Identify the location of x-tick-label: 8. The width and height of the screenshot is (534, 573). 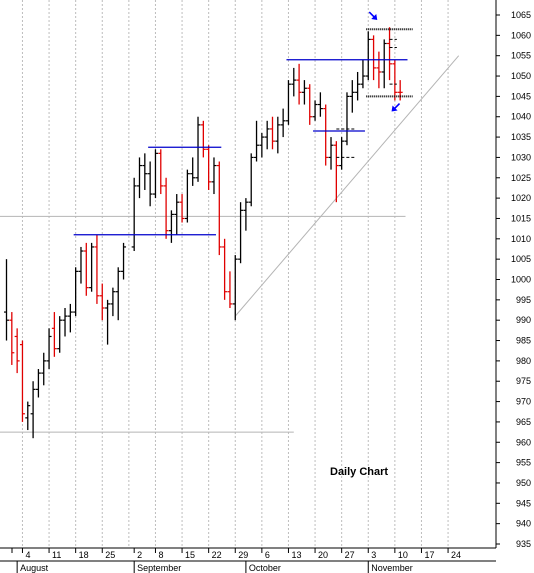
(160, 555).